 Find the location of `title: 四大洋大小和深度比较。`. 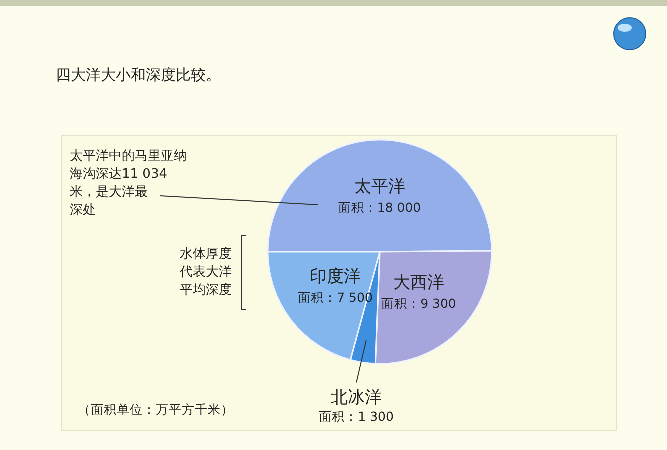

title: 四大洋大小和深度比较。 is located at coordinates (138, 75).